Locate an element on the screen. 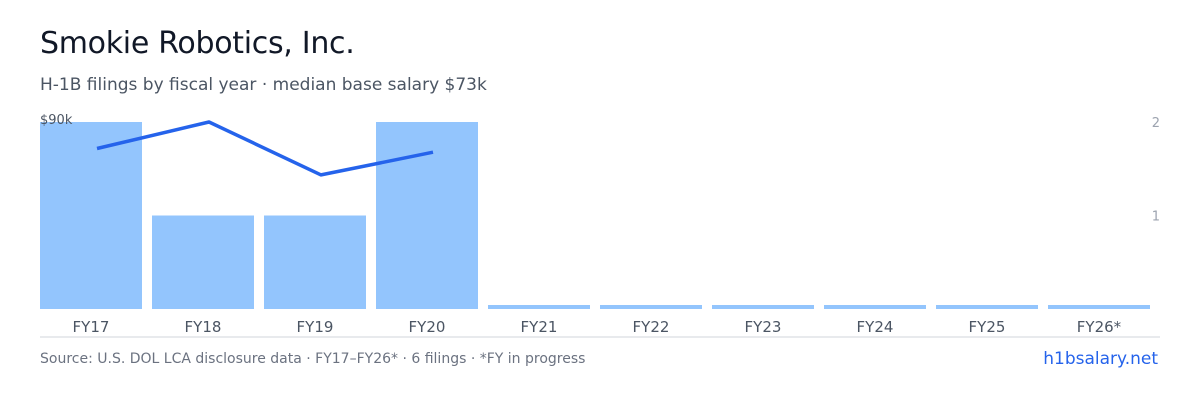 The width and height of the screenshot is (1200, 400). bar-fy22 is located at coordinates (651, 307).